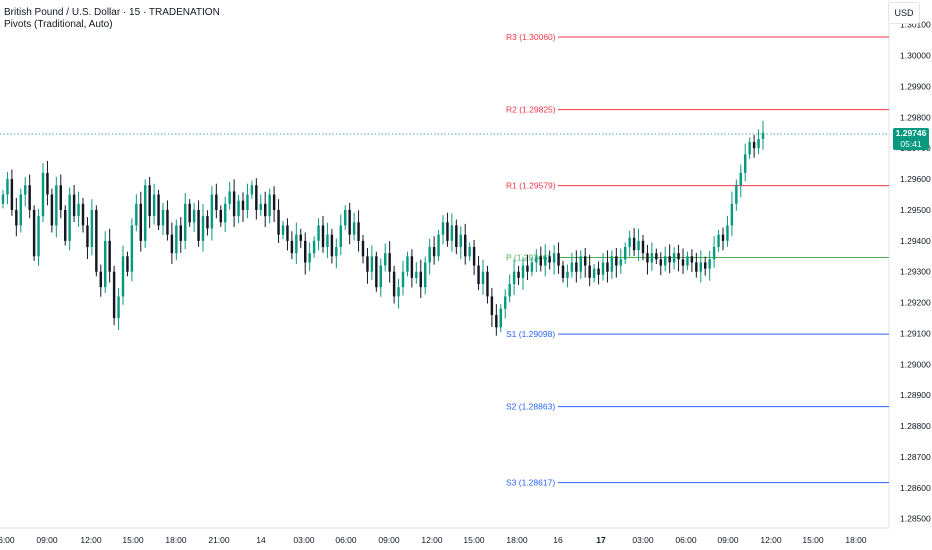 This screenshot has height=550, width=932. I want to click on price-tick-label: 1.29900, so click(915, 86).